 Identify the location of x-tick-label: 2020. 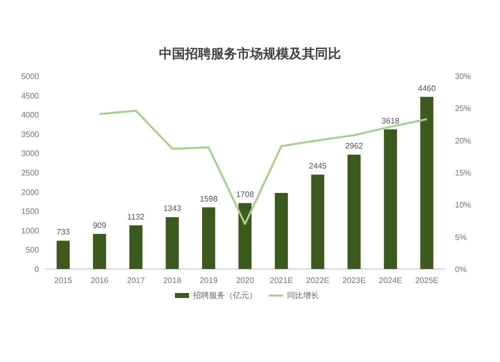
(245, 280).